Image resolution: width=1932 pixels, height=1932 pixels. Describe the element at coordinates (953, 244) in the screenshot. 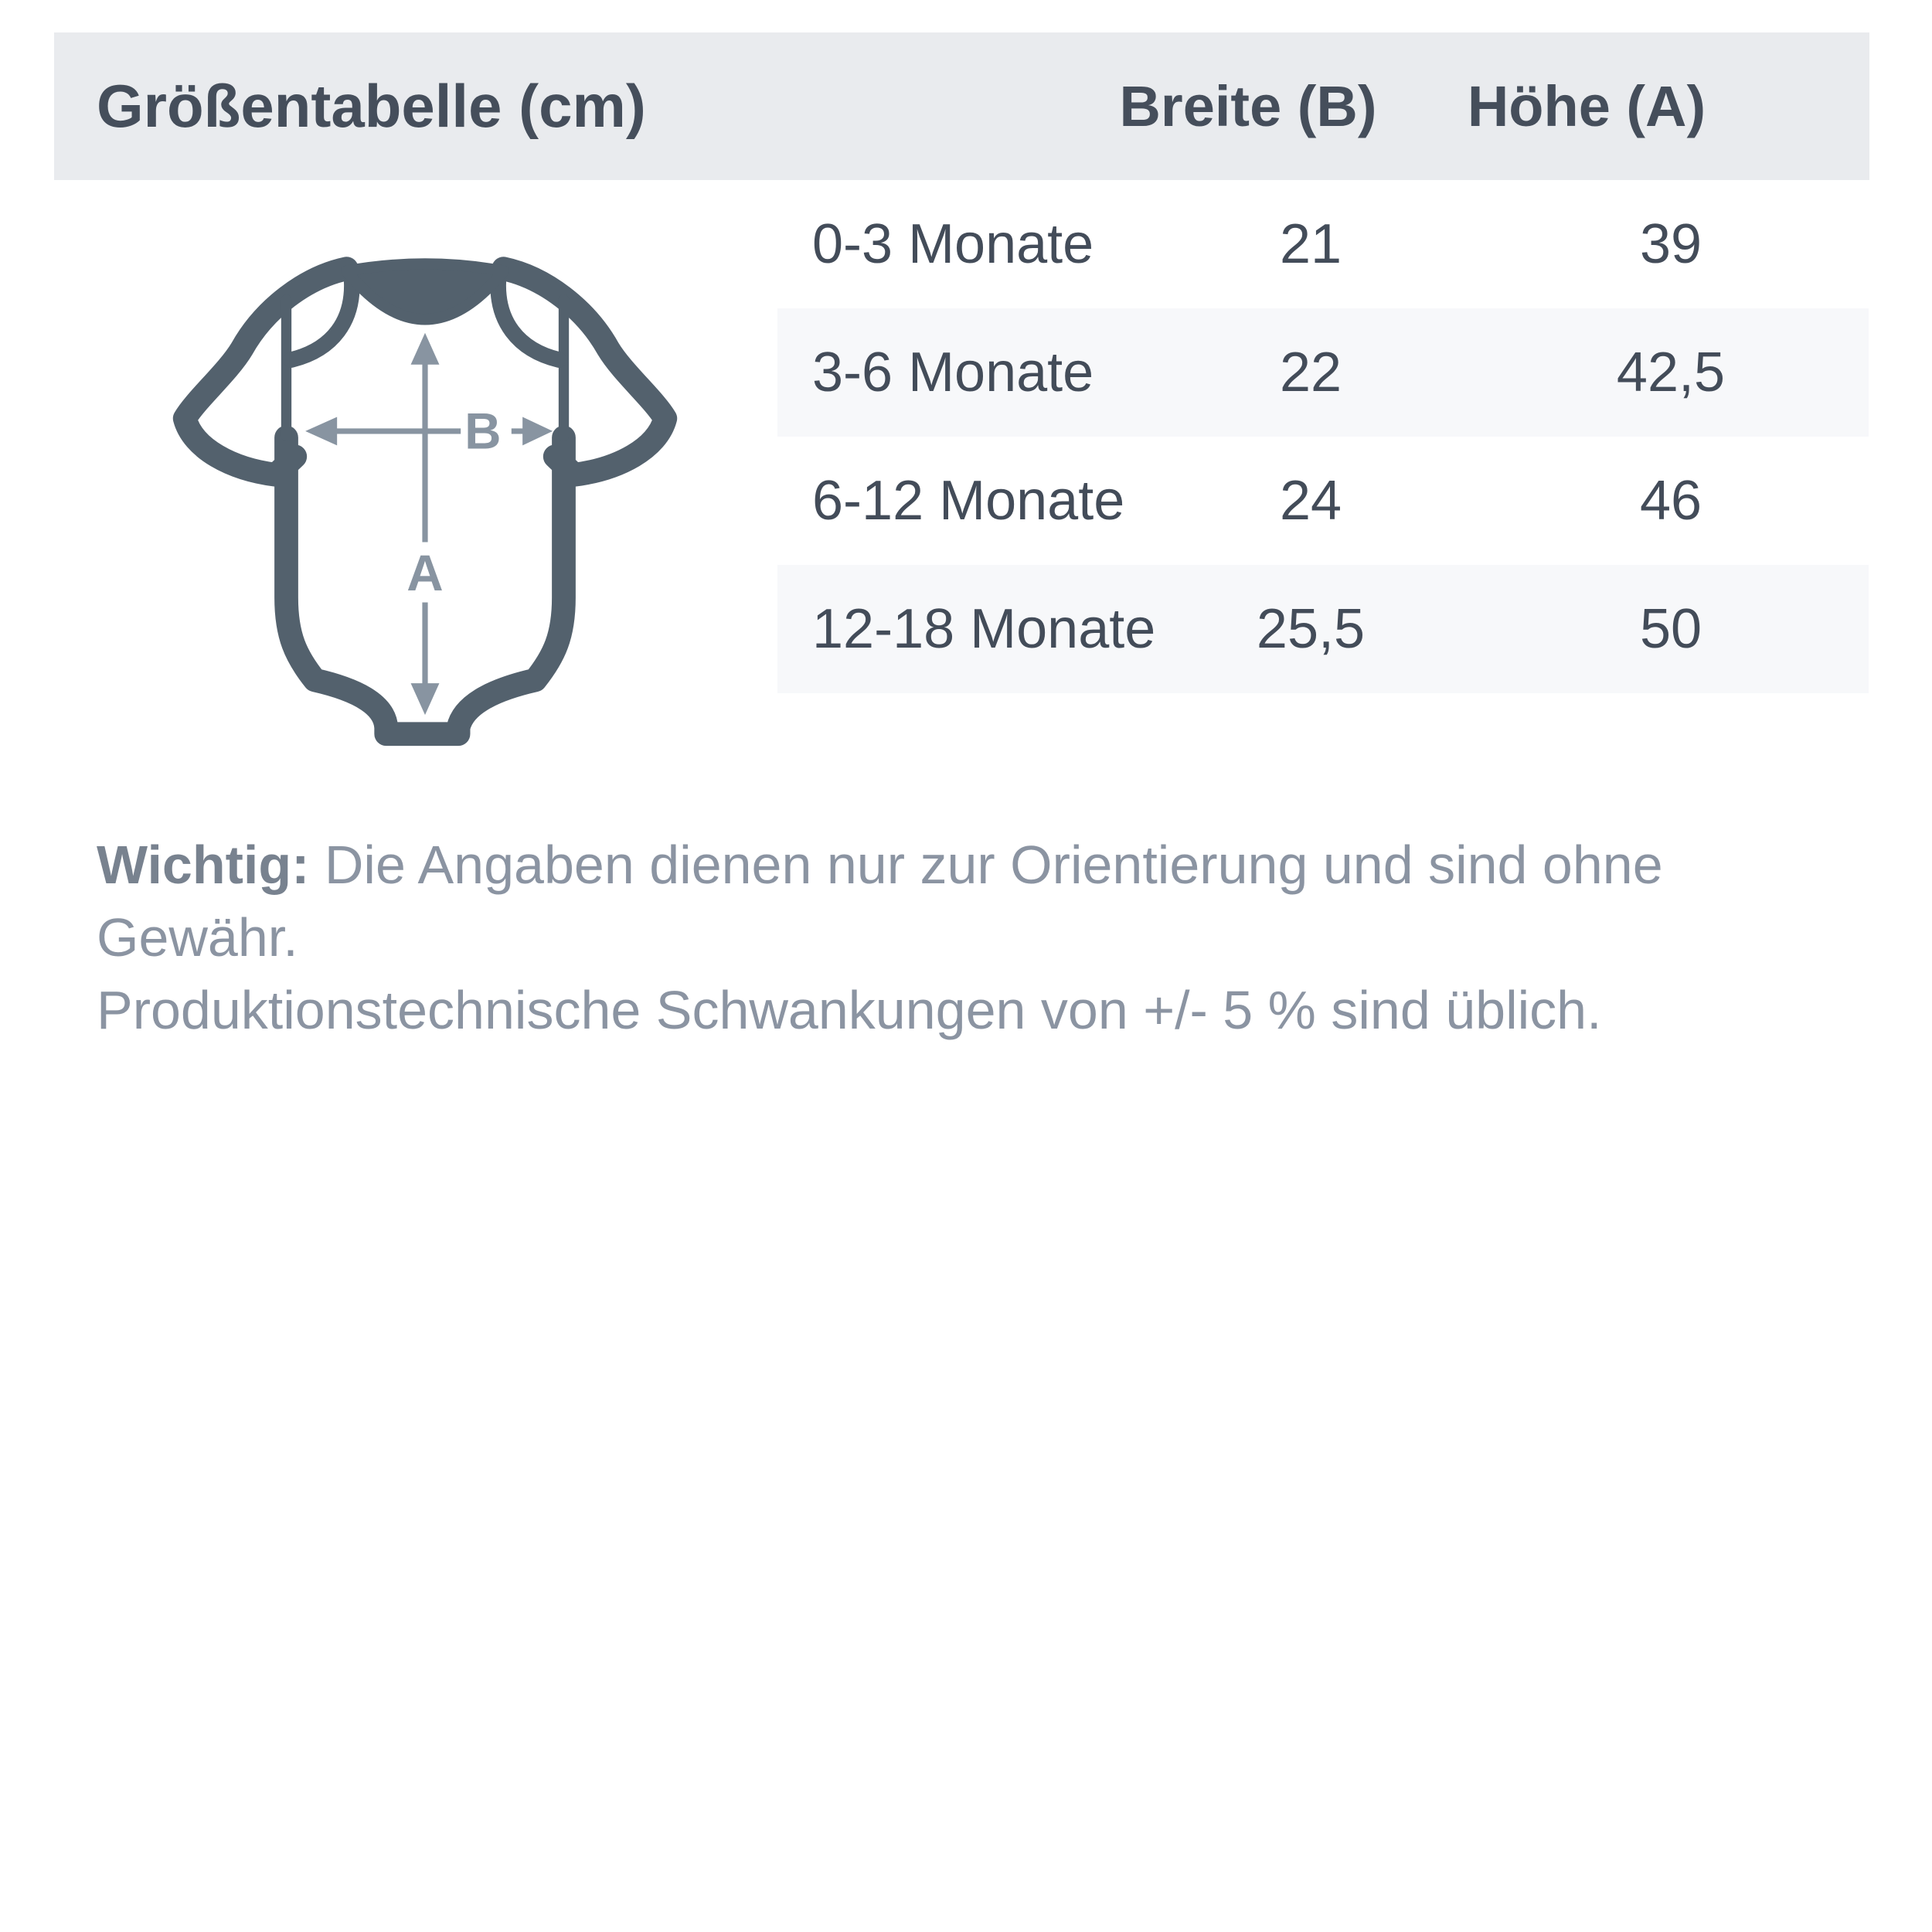

I see `size-label-cell: 0-3 Monate` at that location.